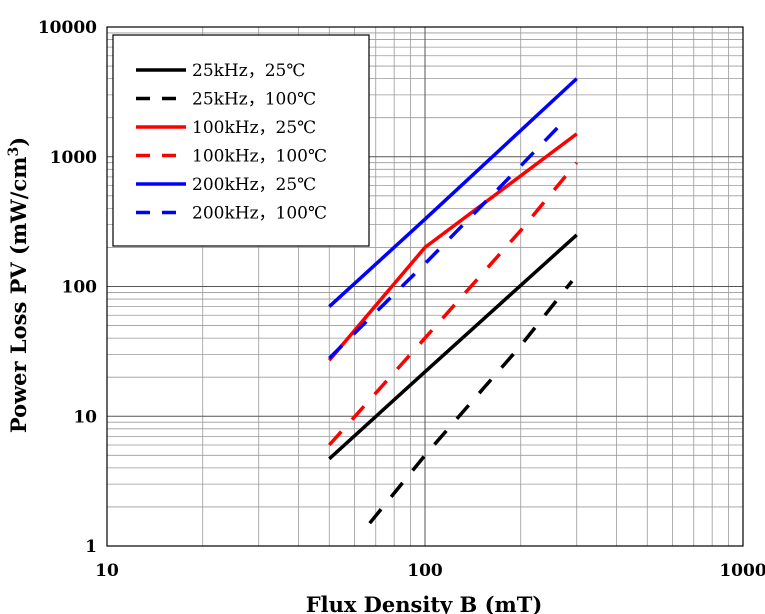  I want to click on x-tick-labels: 10 100 1000, so click(430, 571).